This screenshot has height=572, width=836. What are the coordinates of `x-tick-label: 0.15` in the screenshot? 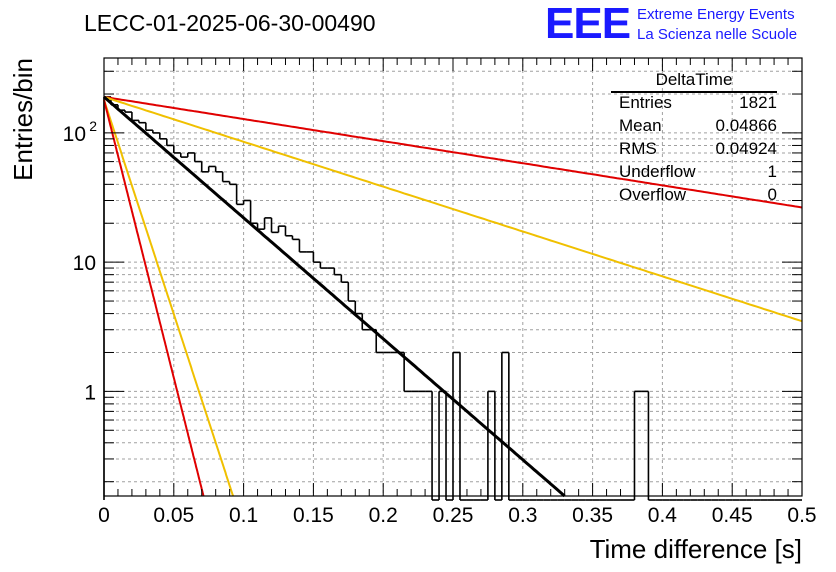 It's located at (313, 515).